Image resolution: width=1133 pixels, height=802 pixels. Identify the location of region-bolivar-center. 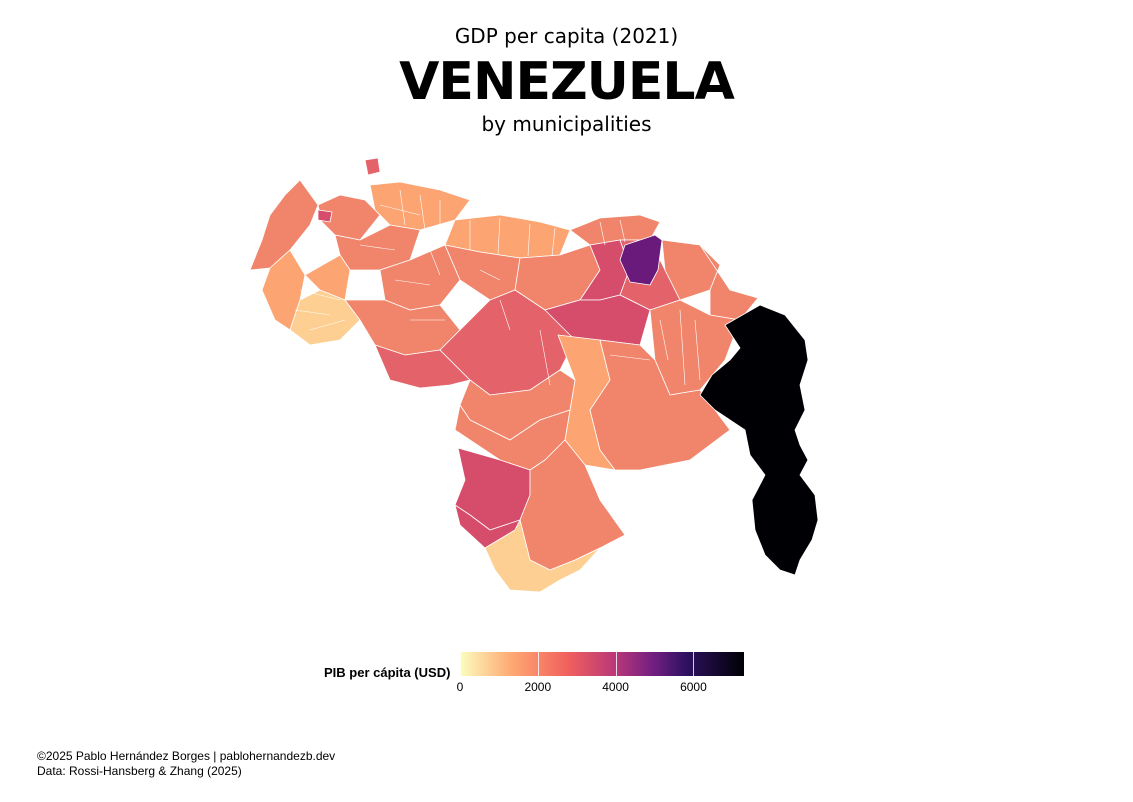
(660, 405).